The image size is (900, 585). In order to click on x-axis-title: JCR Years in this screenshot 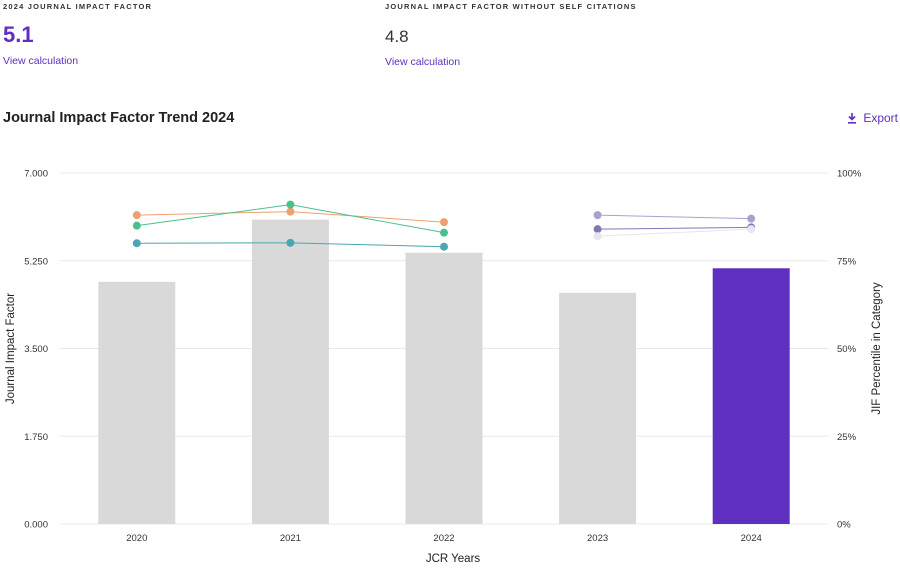, I will do `click(453, 559)`.